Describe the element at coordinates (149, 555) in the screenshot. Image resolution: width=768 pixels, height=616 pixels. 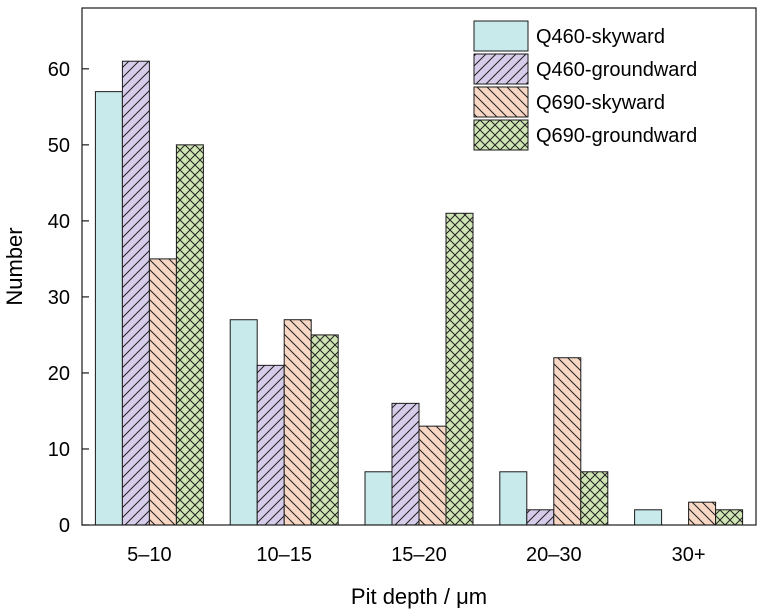
I see `x-tick-label: 5–10` at that location.